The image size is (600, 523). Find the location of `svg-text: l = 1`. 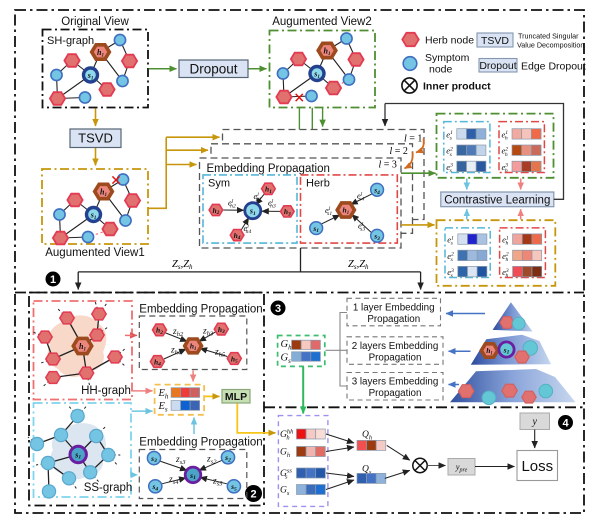

svg-text: l = 1 is located at coordinates (413, 139).